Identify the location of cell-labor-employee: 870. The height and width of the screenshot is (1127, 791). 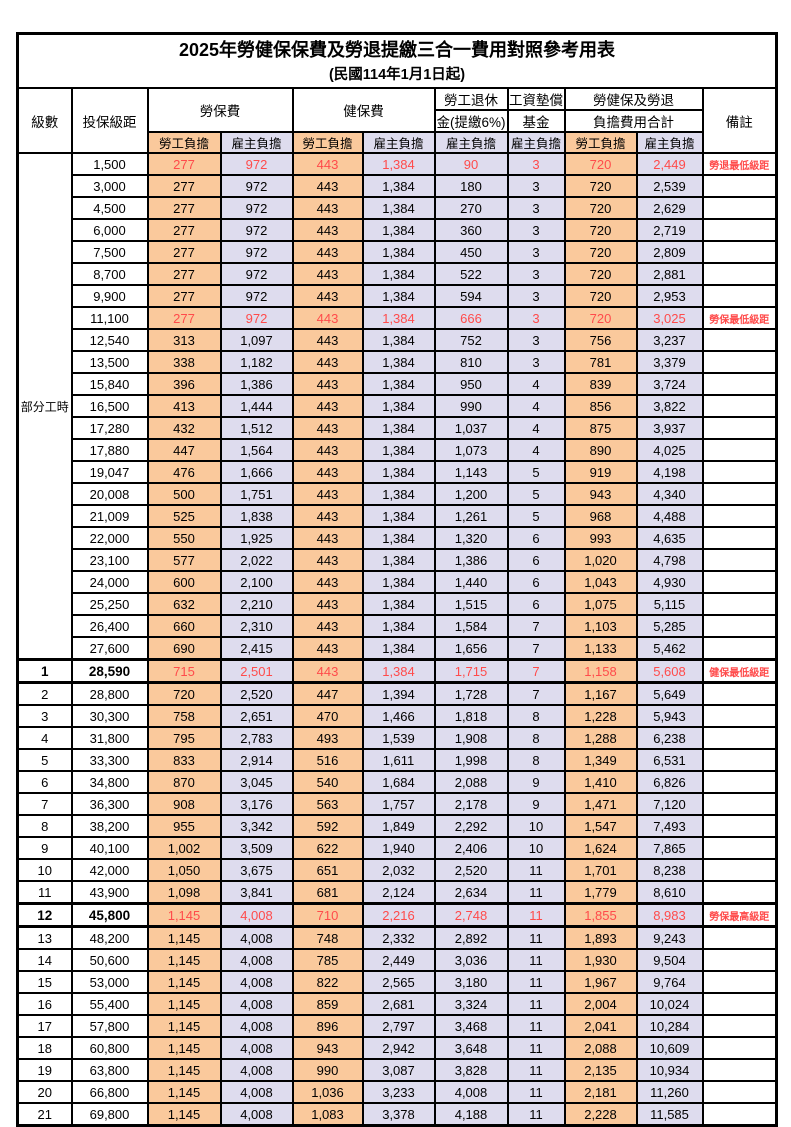
(184, 782).